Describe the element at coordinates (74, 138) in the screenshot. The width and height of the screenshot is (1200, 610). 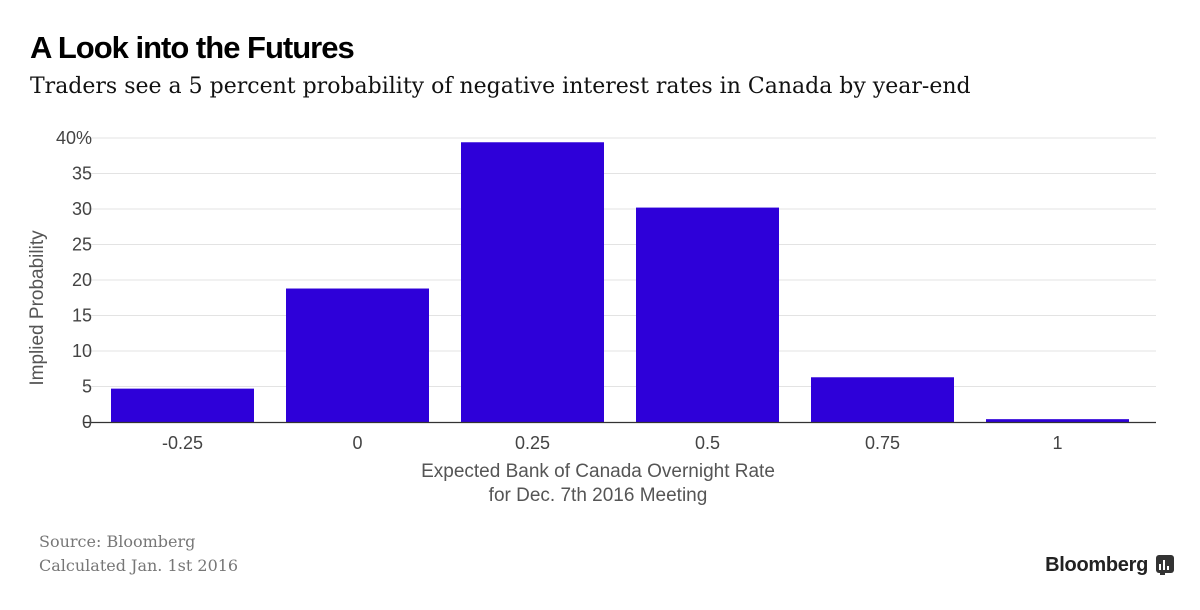
I see `y-tick-label: 40%` at that location.